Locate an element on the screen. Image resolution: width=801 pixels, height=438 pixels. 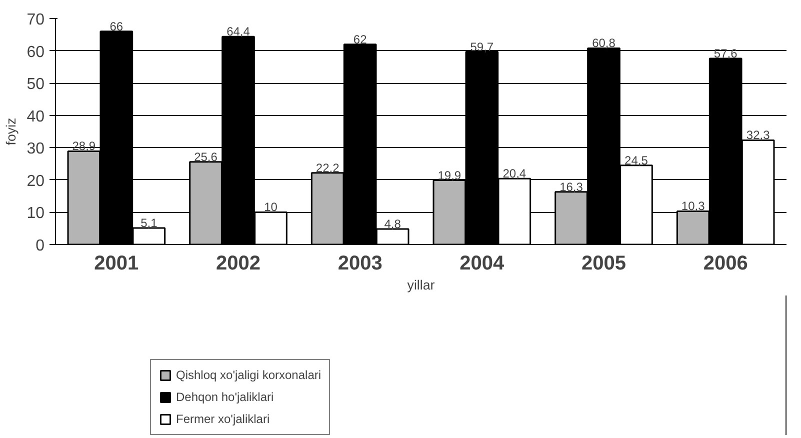
data-label: 66 is located at coordinates (117, 26).